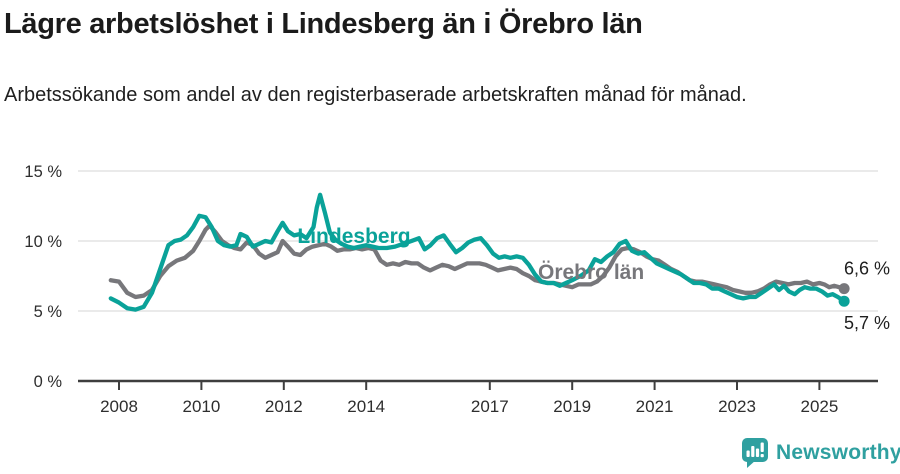 Image resolution: width=900 pixels, height=474 pixels. What do you see at coordinates (591, 272) in the screenshot?
I see `series-label--rebro-l-n: Örebro län` at bounding box center [591, 272].